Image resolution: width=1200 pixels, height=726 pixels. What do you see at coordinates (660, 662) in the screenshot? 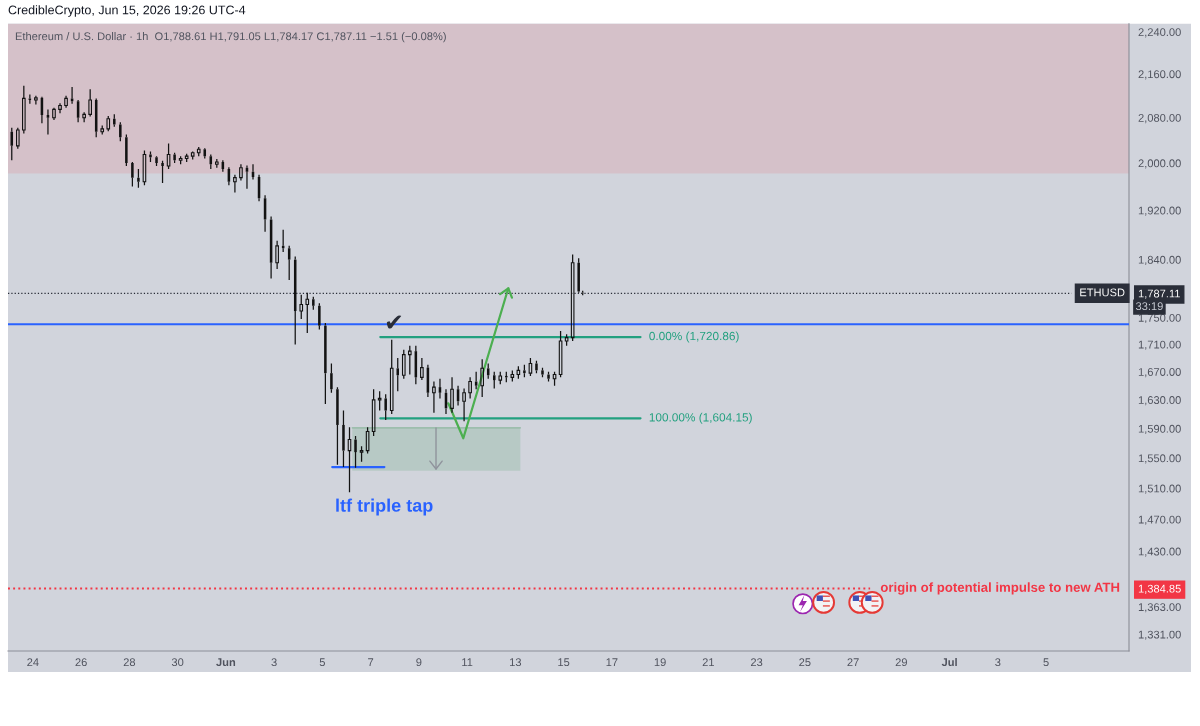
I see `x-tick-label: 19` at bounding box center [660, 662].